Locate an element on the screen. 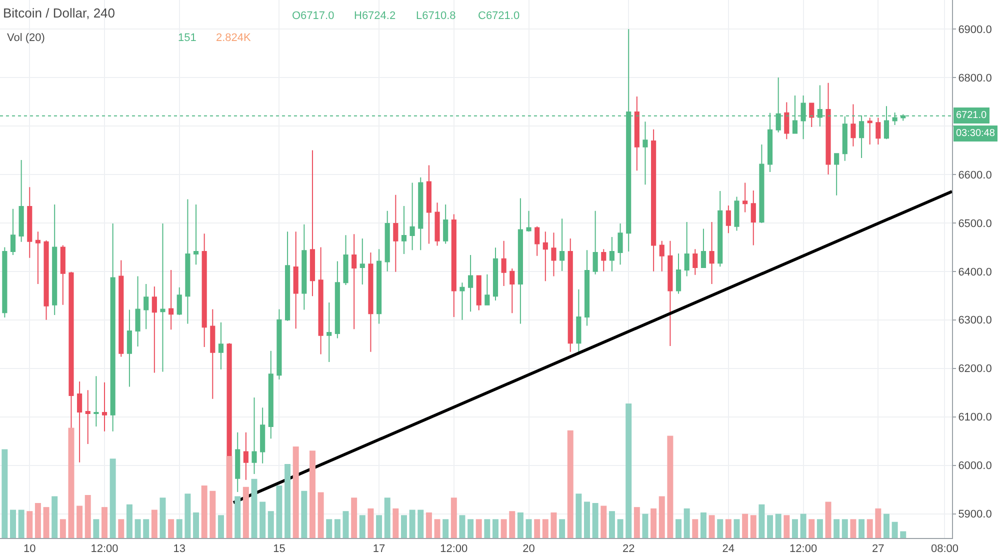 Image resolution: width=1000 pixels, height=560 pixels. x-tick-label: 08:00 is located at coordinates (944, 549).